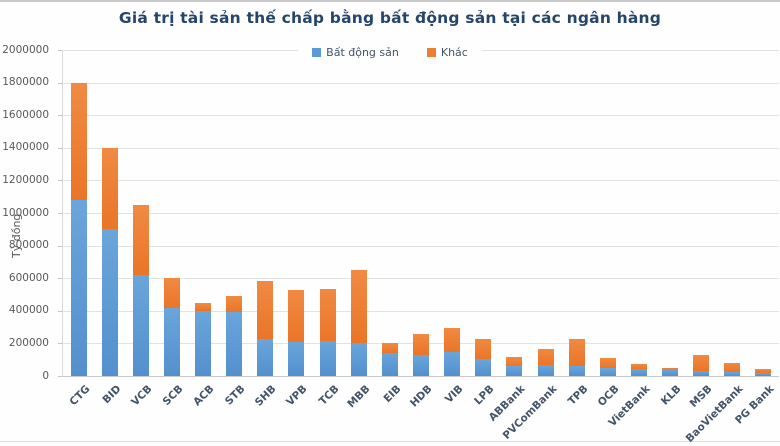 The height and width of the screenshot is (446, 780). What do you see at coordinates (454, 394) in the screenshot?
I see `x-tick-label: VIB` at bounding box center [454, 394].